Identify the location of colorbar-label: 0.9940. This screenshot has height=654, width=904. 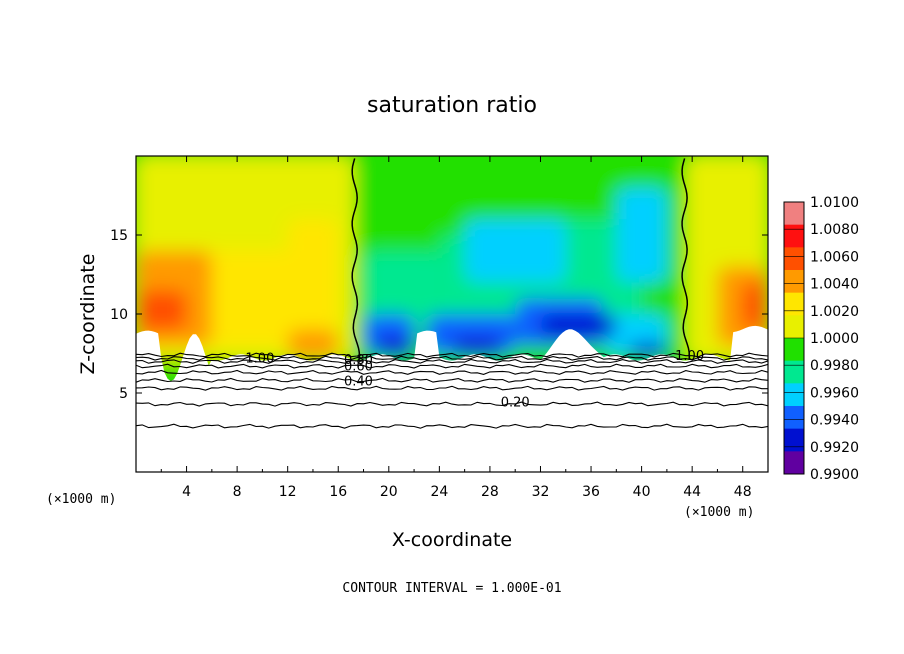
(834, 421).